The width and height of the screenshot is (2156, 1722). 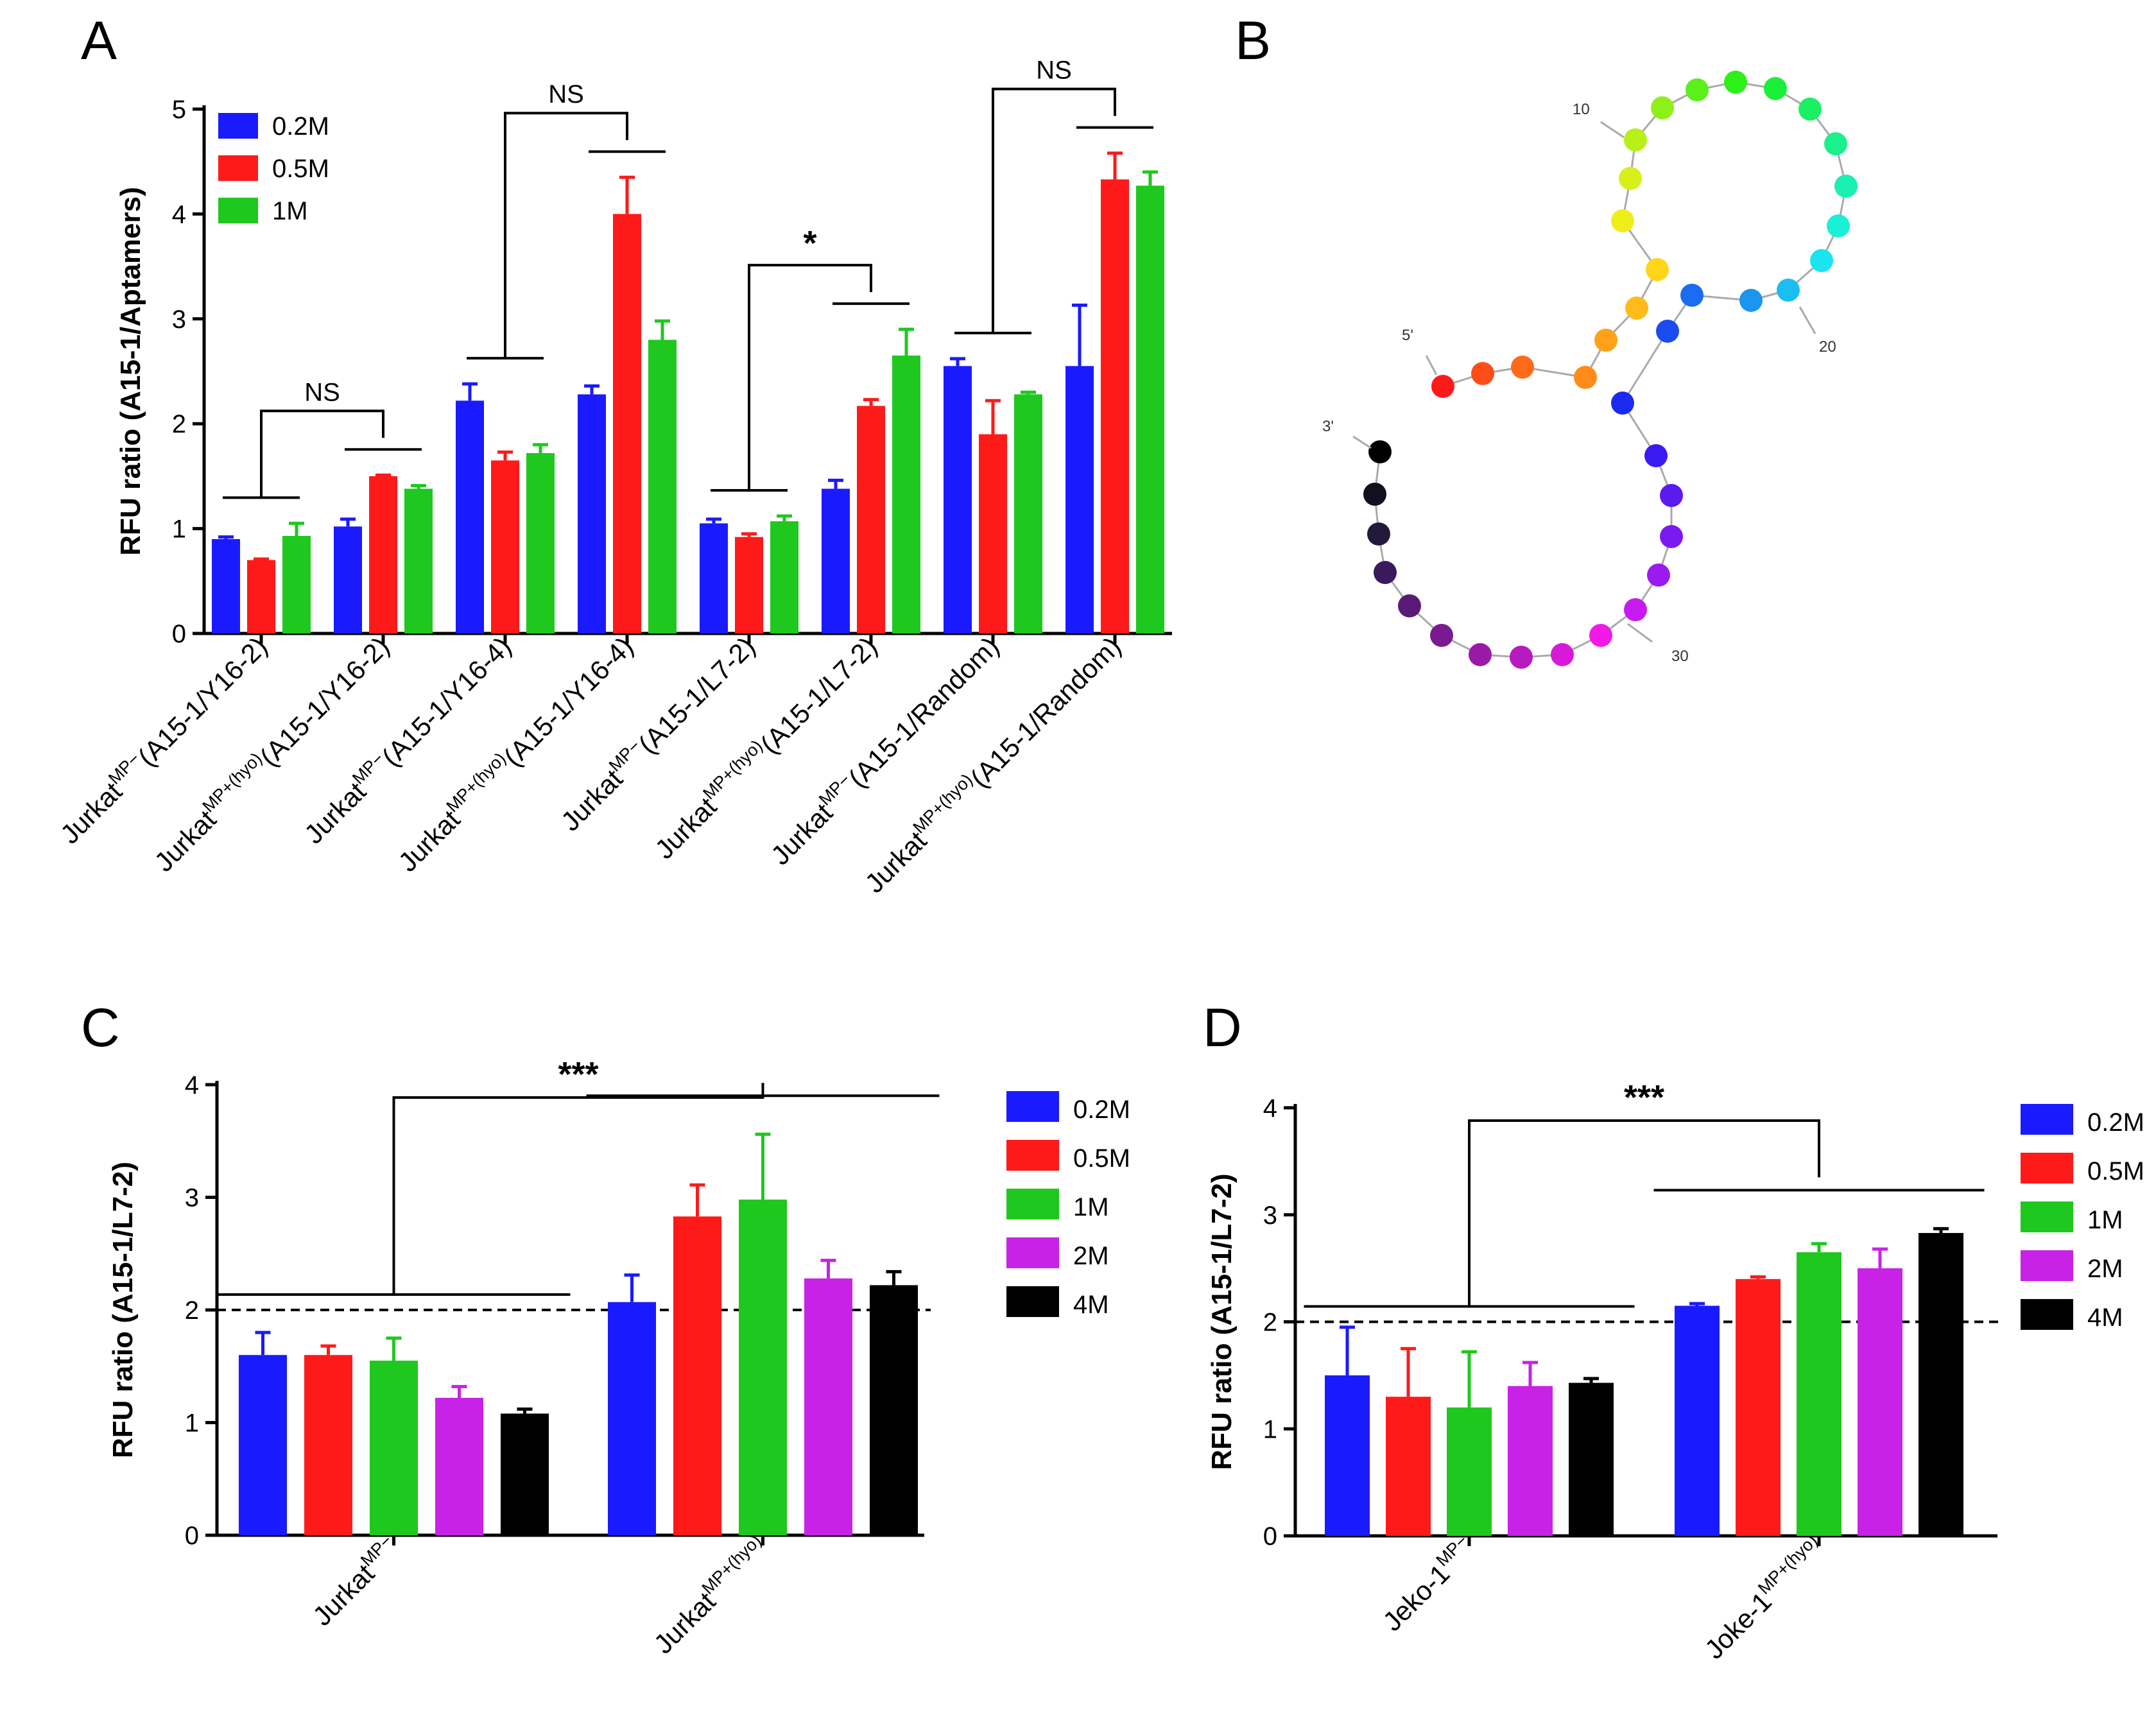 What do you see at coordinates (1470, 1472) in the screenshot?
I see `panel-d-bar-1M` at bounding box center [1470, 1472].